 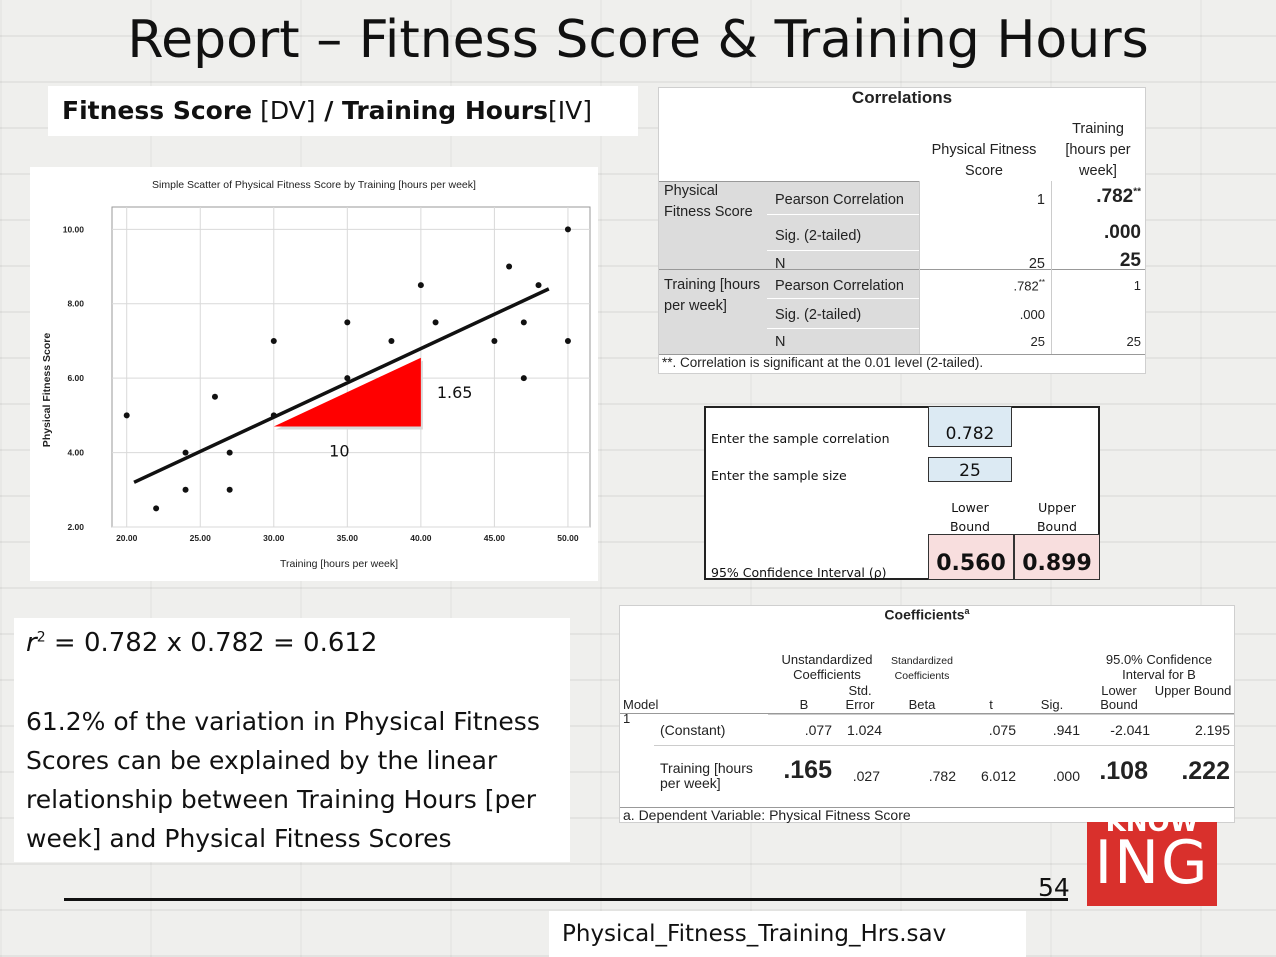 What do you see at coordinates (1057, 557) in the screenshot?
I see `ci-upper-bg` at bounding box center [1057, 557].